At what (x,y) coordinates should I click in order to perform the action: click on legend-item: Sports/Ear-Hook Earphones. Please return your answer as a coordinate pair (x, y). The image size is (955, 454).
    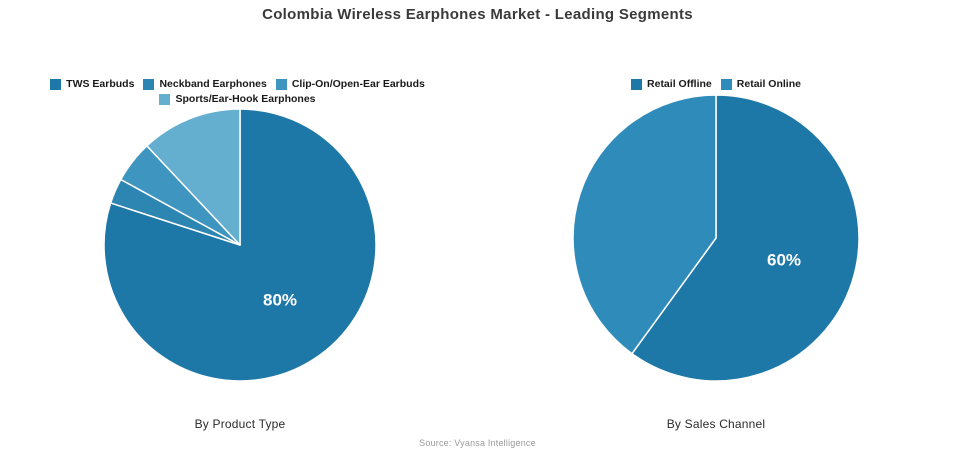
    Looking at the image, I should click on (237, 99).